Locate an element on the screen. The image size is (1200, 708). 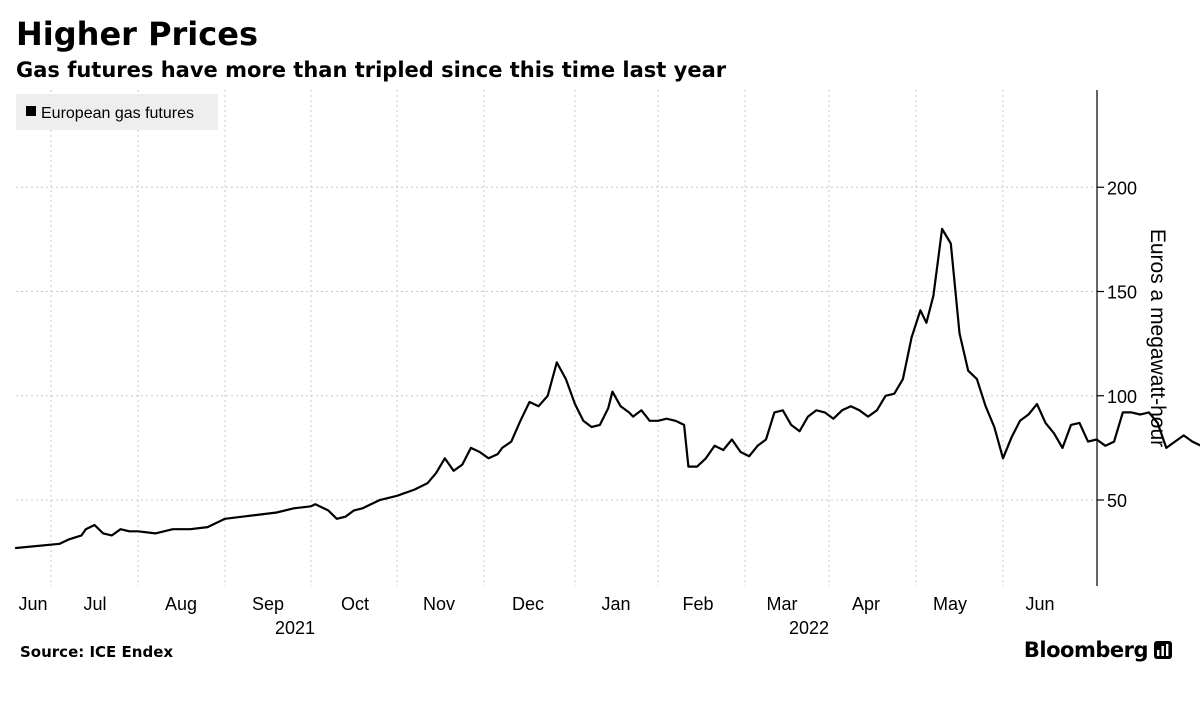
xtick-label-10: Apr is located at coordinates (866, 604).